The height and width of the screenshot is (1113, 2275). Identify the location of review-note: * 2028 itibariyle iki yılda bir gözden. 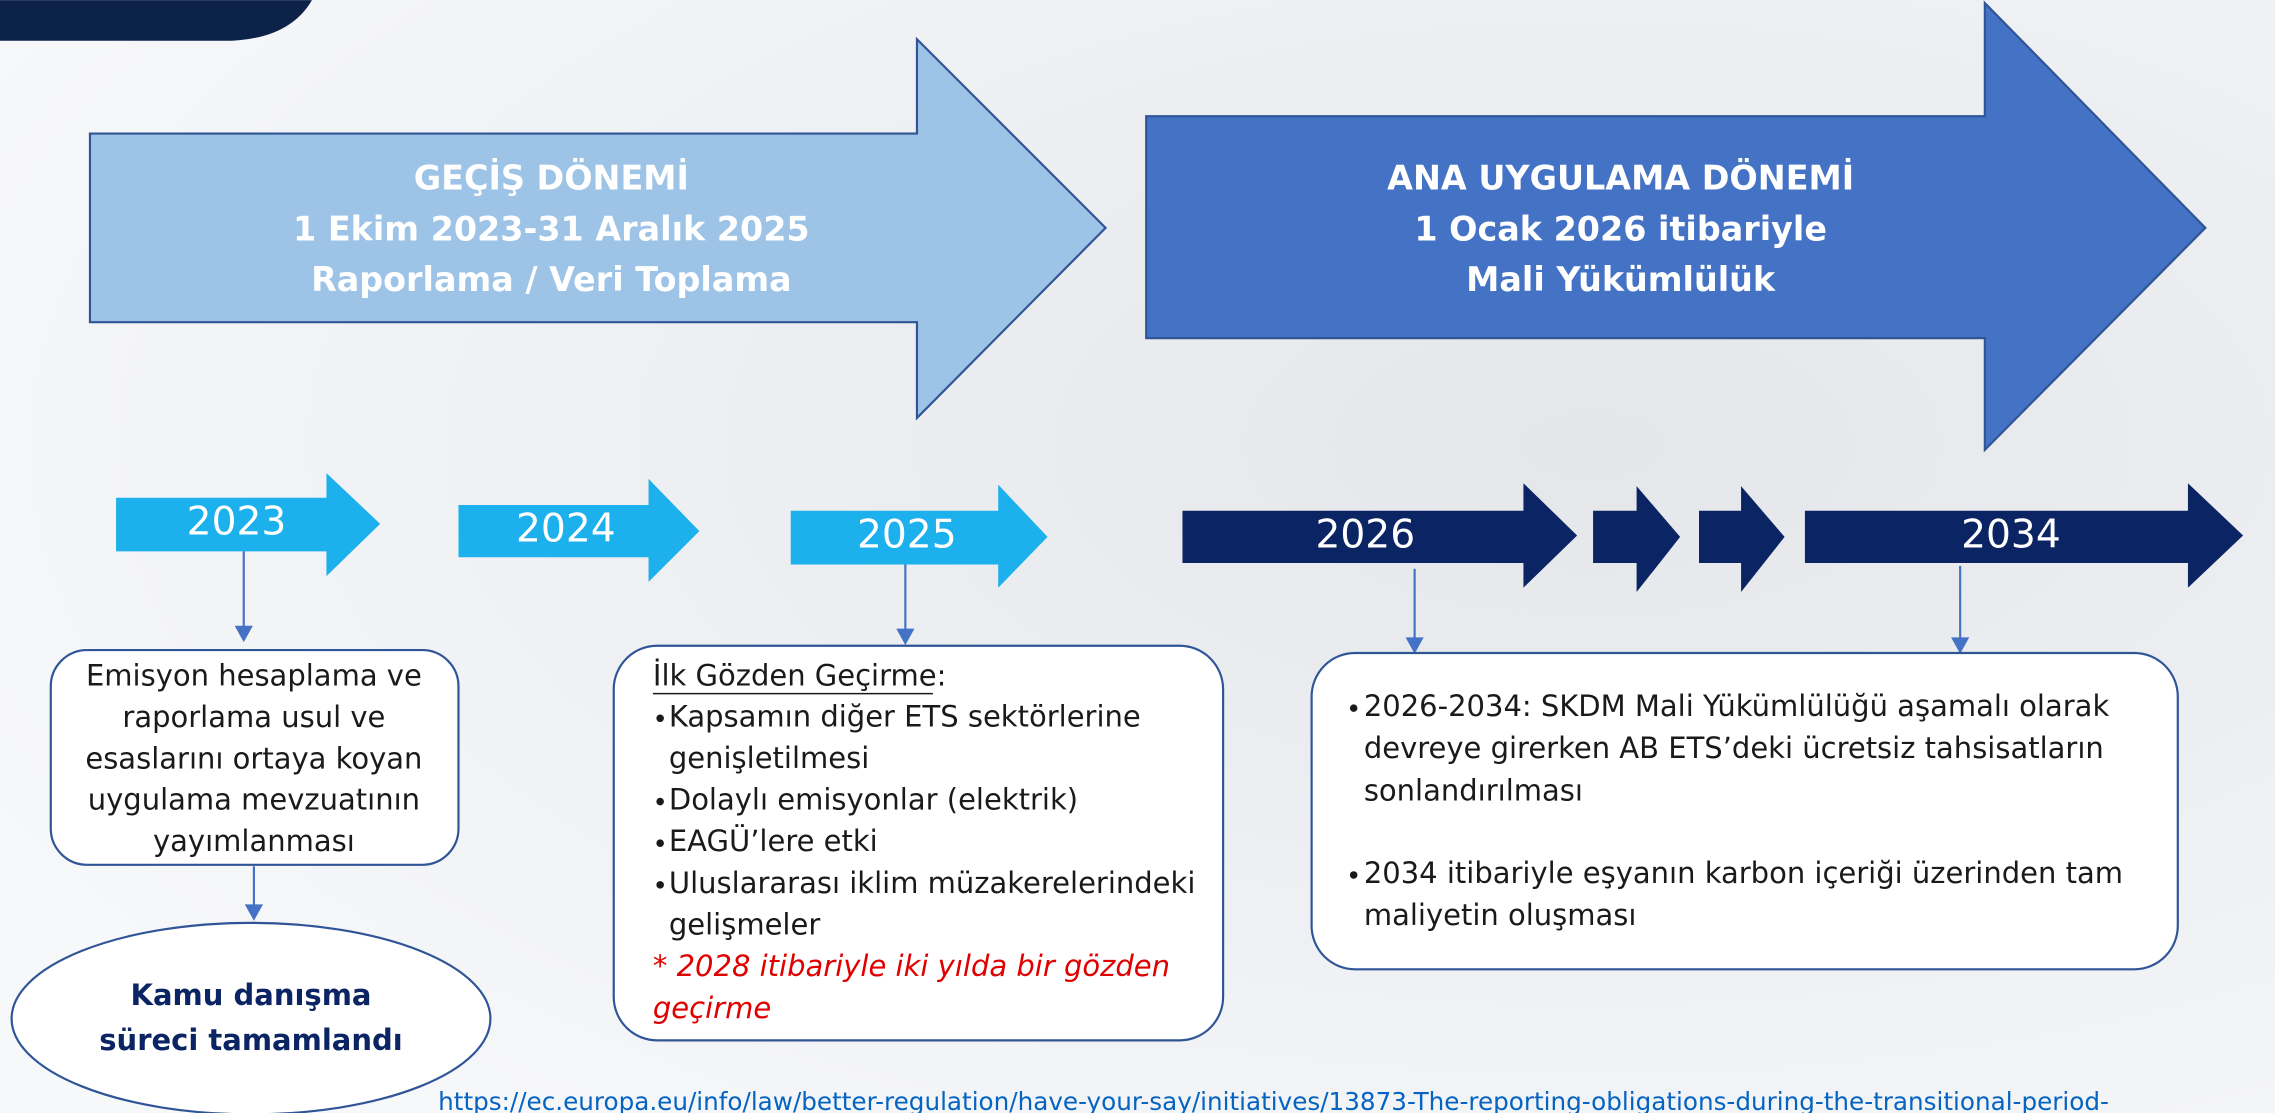
(911, 966).